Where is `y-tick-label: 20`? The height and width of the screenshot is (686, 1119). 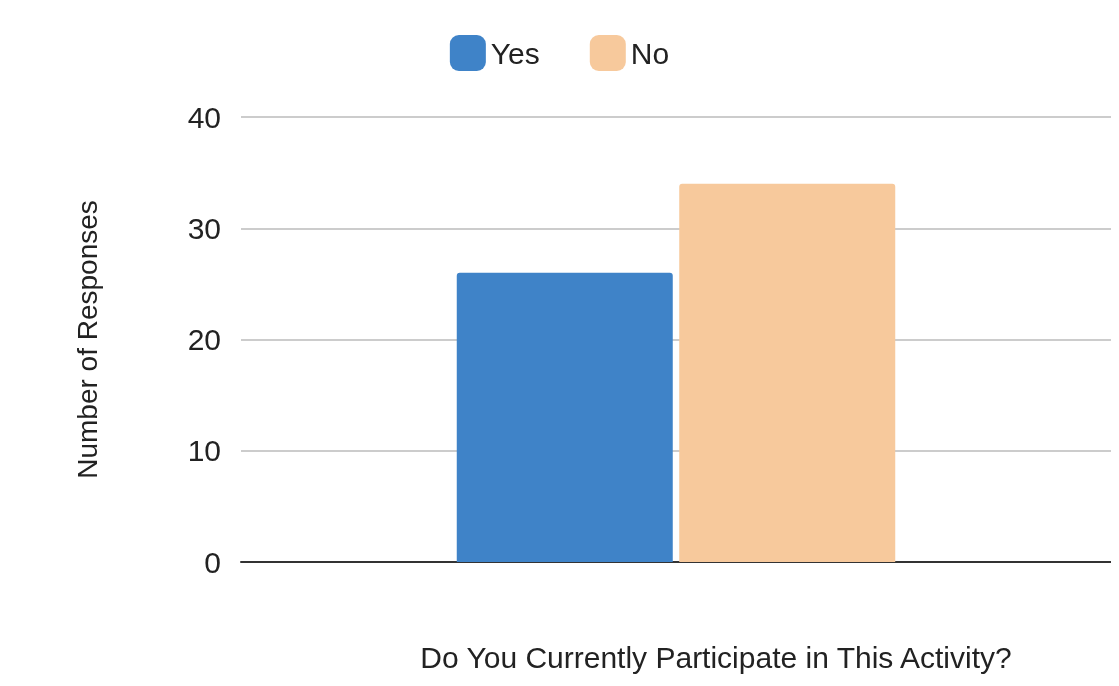 y-tick-label: 20 is located at coordinates (204, 339).